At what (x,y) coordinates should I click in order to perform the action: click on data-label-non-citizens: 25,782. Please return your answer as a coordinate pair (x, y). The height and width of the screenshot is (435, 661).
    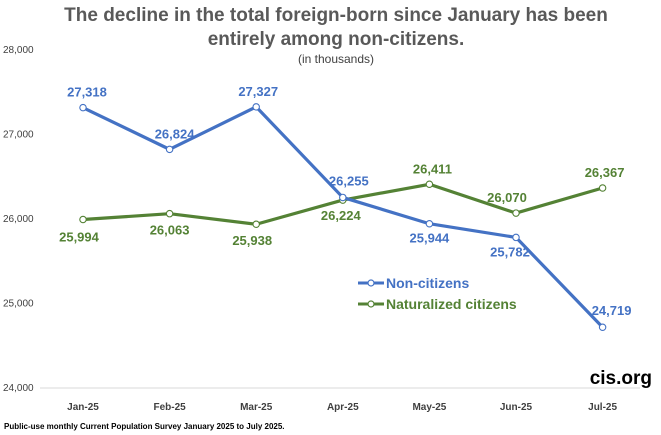
    Looking at the image, I should click on (510, 251).